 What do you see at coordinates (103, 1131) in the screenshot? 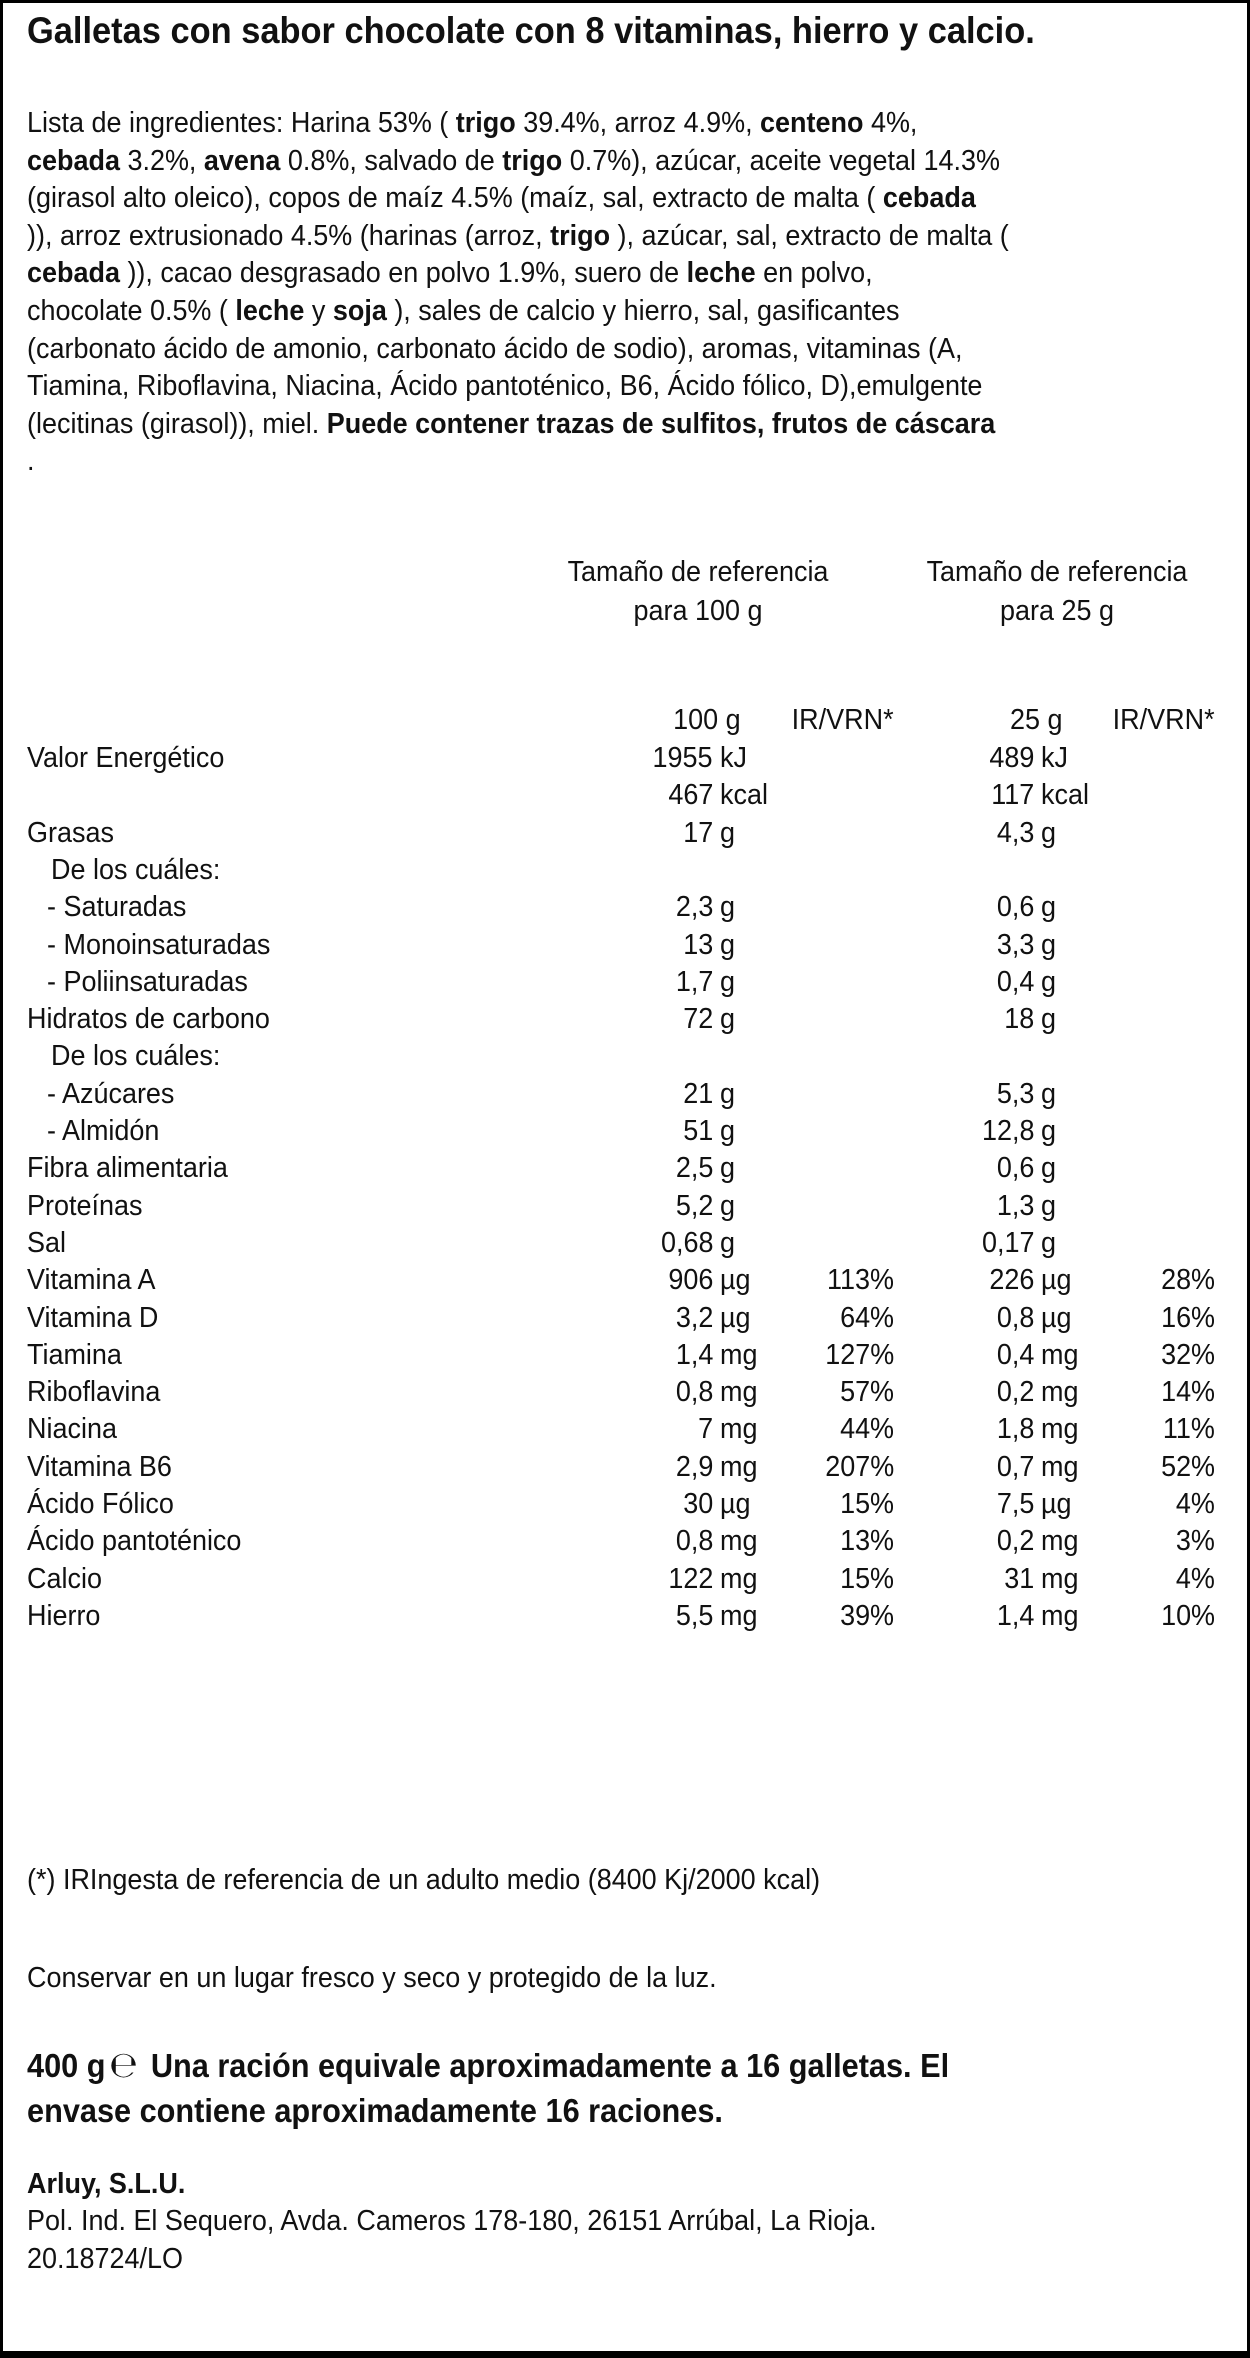
I see `nutrient-label: - Almidón` at bounding box center [103, 1131].